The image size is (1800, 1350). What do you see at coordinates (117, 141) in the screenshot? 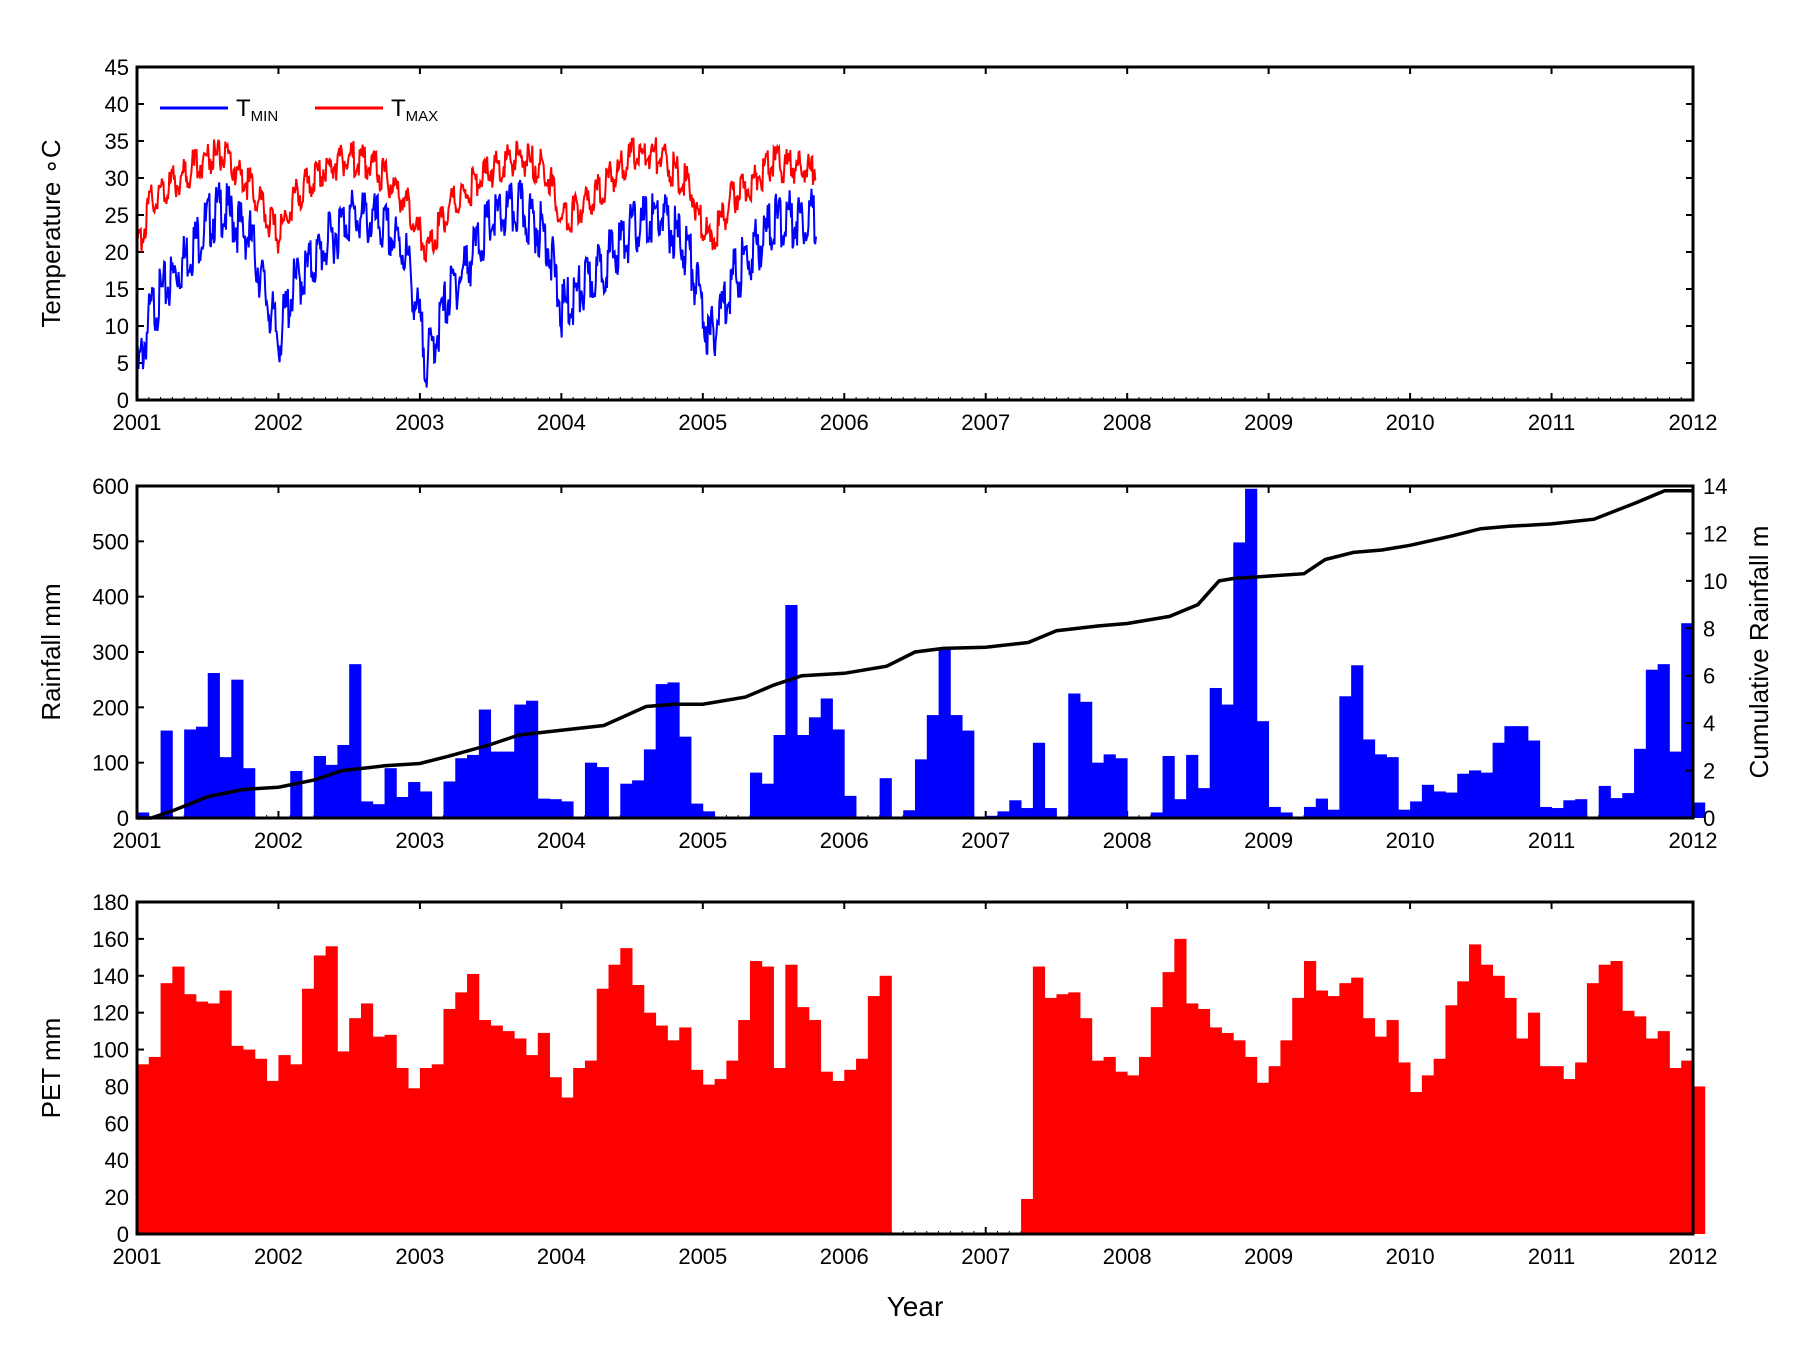
I see `y-tick-label: 35` at bounding box center [117, 141].